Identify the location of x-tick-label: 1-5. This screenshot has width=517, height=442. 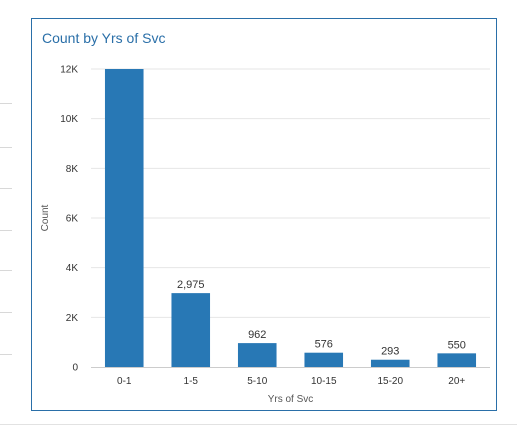
(191, 381).